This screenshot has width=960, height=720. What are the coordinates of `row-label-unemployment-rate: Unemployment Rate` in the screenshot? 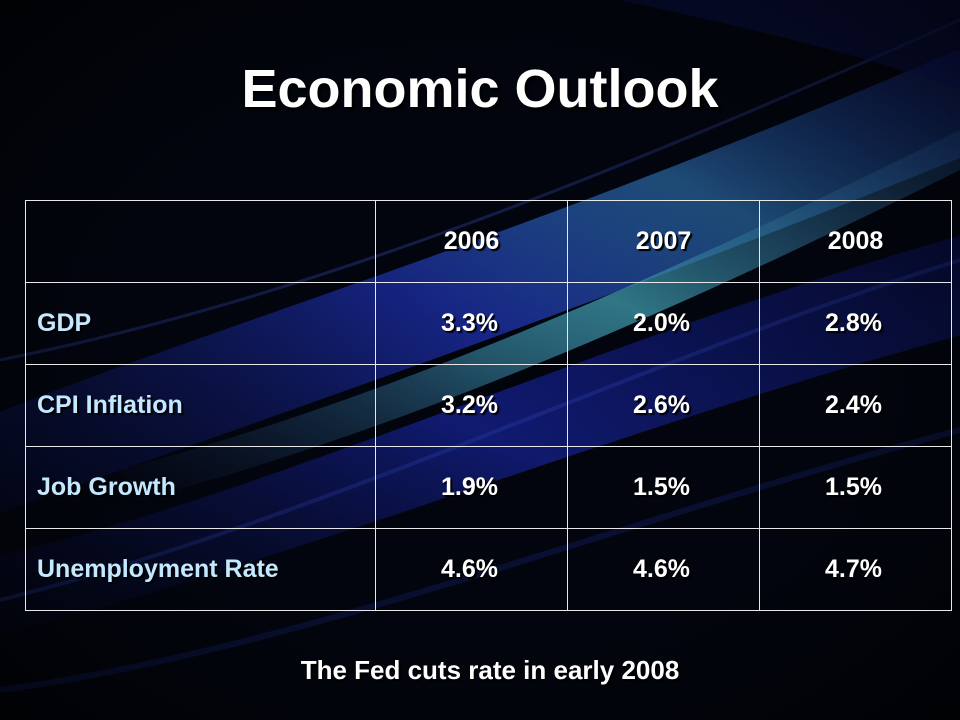 It's located at (200, 569).